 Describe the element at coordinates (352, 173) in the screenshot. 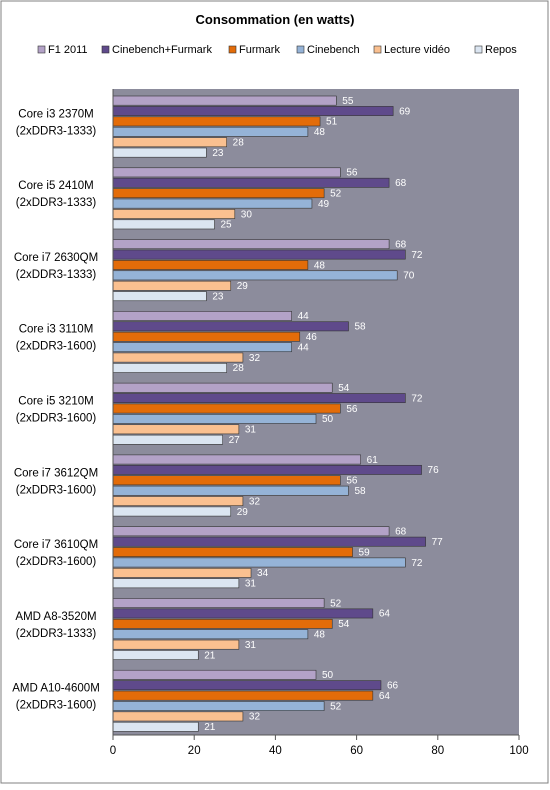

I see `data-label: 56` at that location.